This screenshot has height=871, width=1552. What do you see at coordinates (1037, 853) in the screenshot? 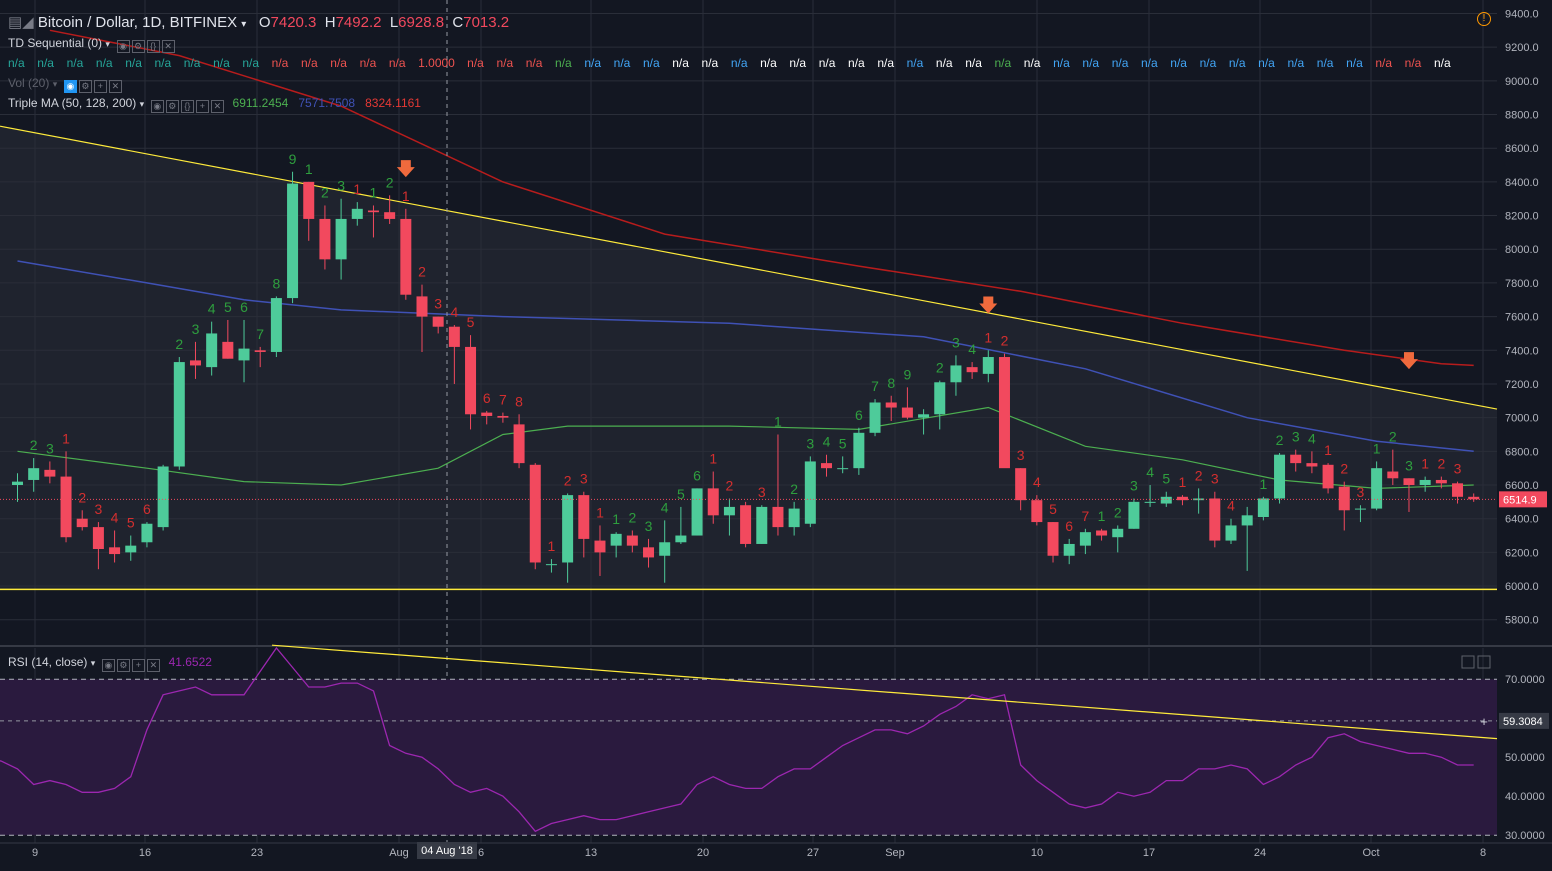
I see `time-tick-label: 10` at bounding box center [1037, 853].